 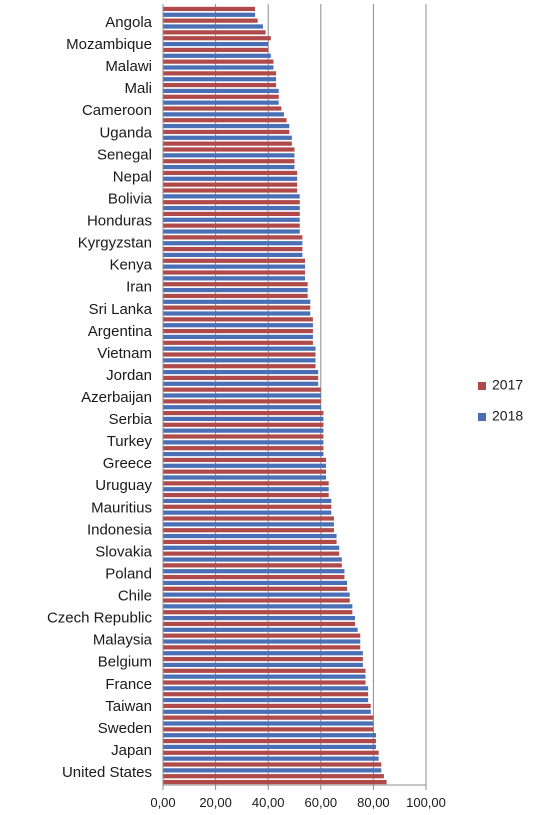 What do you see at coordinates (128, 22) in the screenshot?
I see `category-label: Angola` at bounding box center [128, 22].